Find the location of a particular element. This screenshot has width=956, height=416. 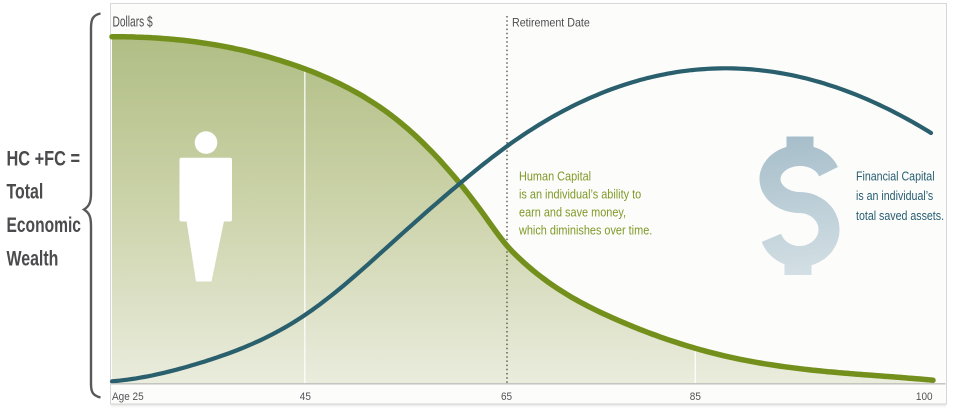

svg-text: Human Capital is located at coordinates (555, 175).